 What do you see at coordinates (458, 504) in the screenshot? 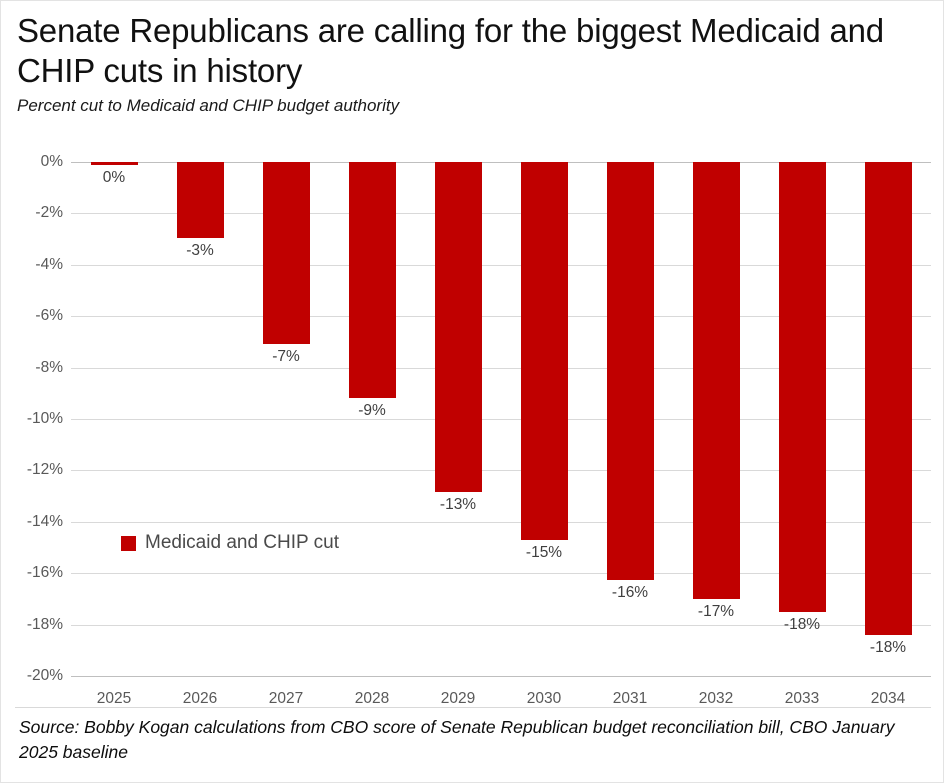
I see `bar-data-label: -13%` at bounding box center [458, 504].